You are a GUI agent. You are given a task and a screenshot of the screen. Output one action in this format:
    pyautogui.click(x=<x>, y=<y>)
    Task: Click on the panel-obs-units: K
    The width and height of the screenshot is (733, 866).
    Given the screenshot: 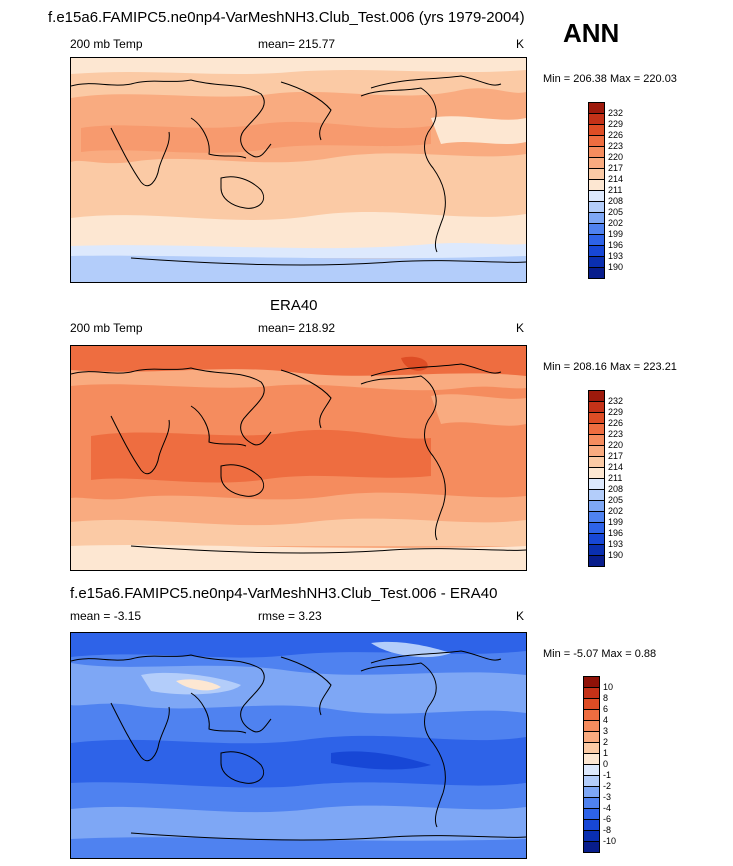 What is the action you would take?
    pyautogui.click(x=520, y=328)
    